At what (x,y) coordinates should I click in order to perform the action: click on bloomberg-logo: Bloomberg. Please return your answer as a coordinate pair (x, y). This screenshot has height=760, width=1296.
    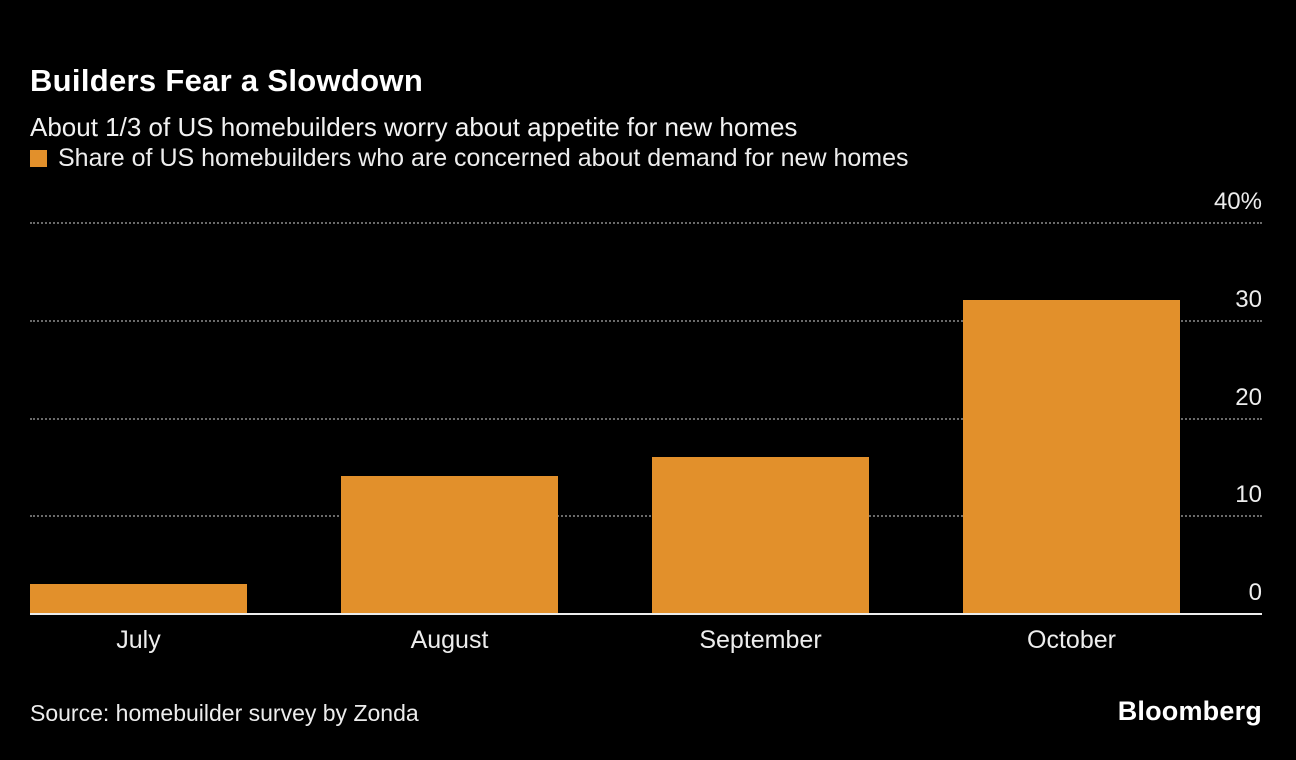
    Looking at the image, I should click on (1189, 711).